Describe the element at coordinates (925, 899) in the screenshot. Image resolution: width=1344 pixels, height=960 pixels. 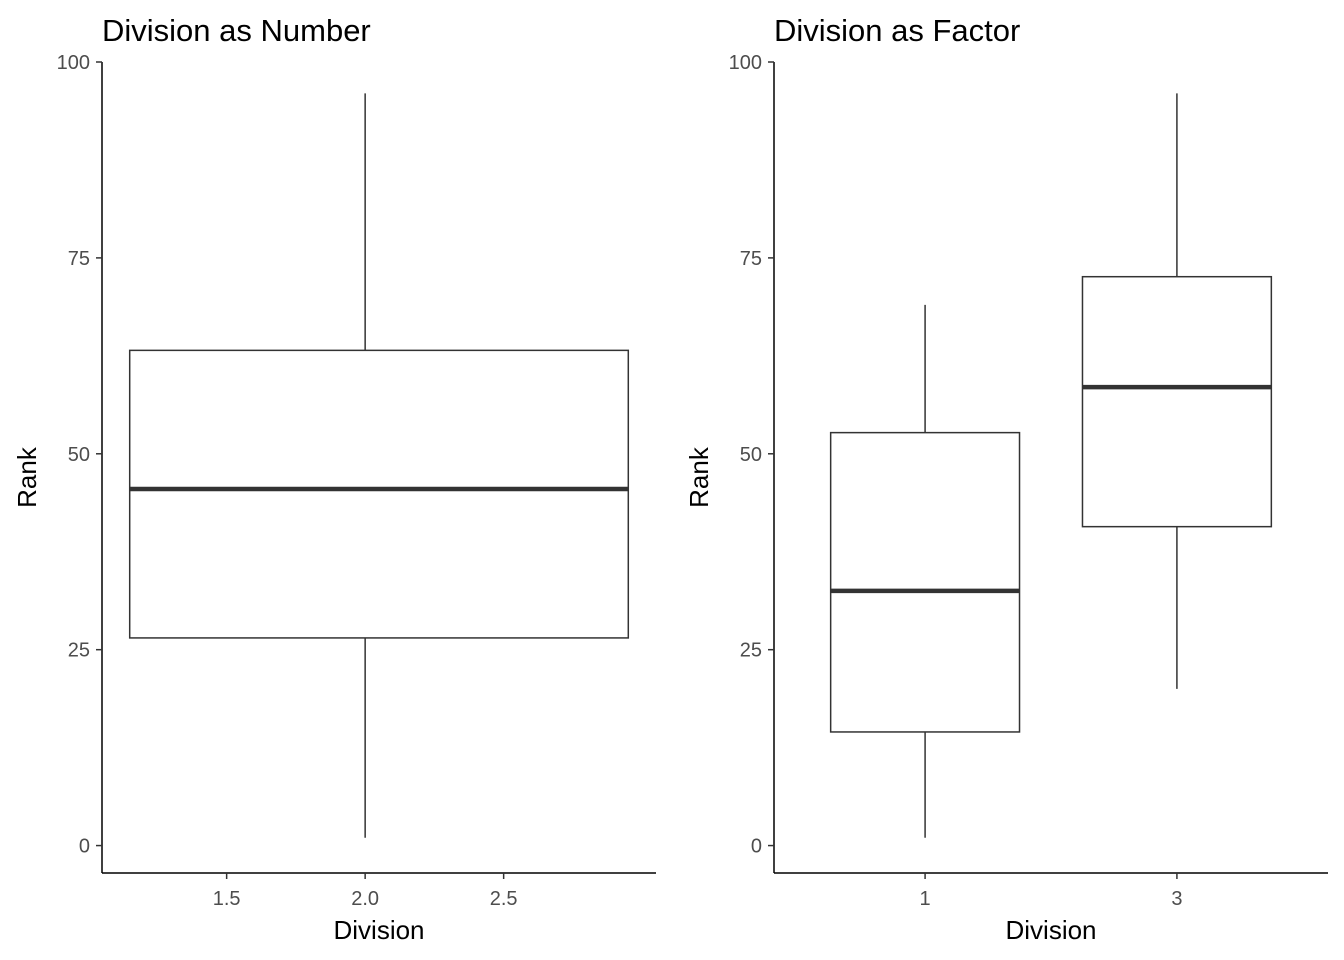
I see `x-tick-label: 1` at that location.